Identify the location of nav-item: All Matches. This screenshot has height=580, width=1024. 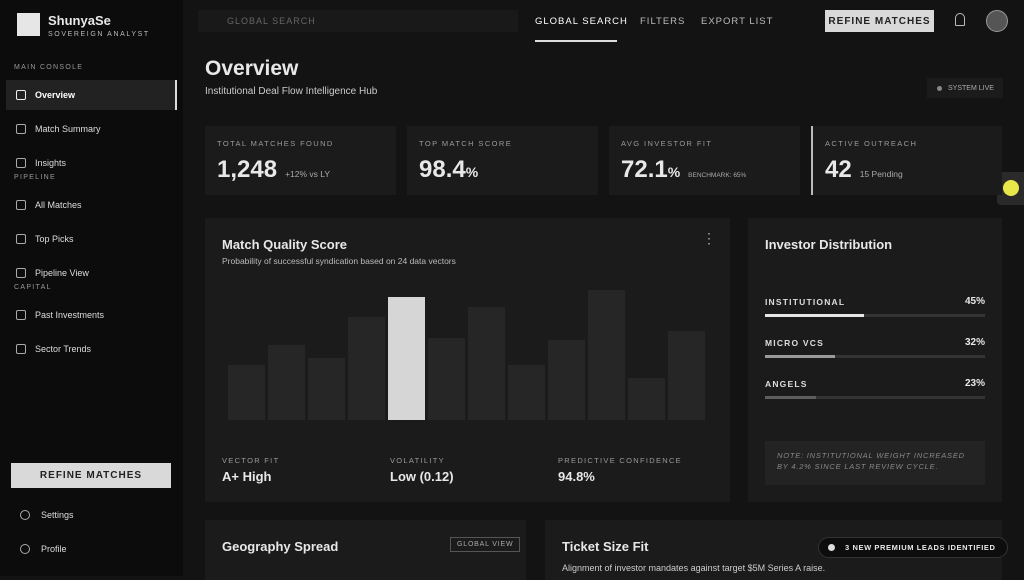
(91, 205).